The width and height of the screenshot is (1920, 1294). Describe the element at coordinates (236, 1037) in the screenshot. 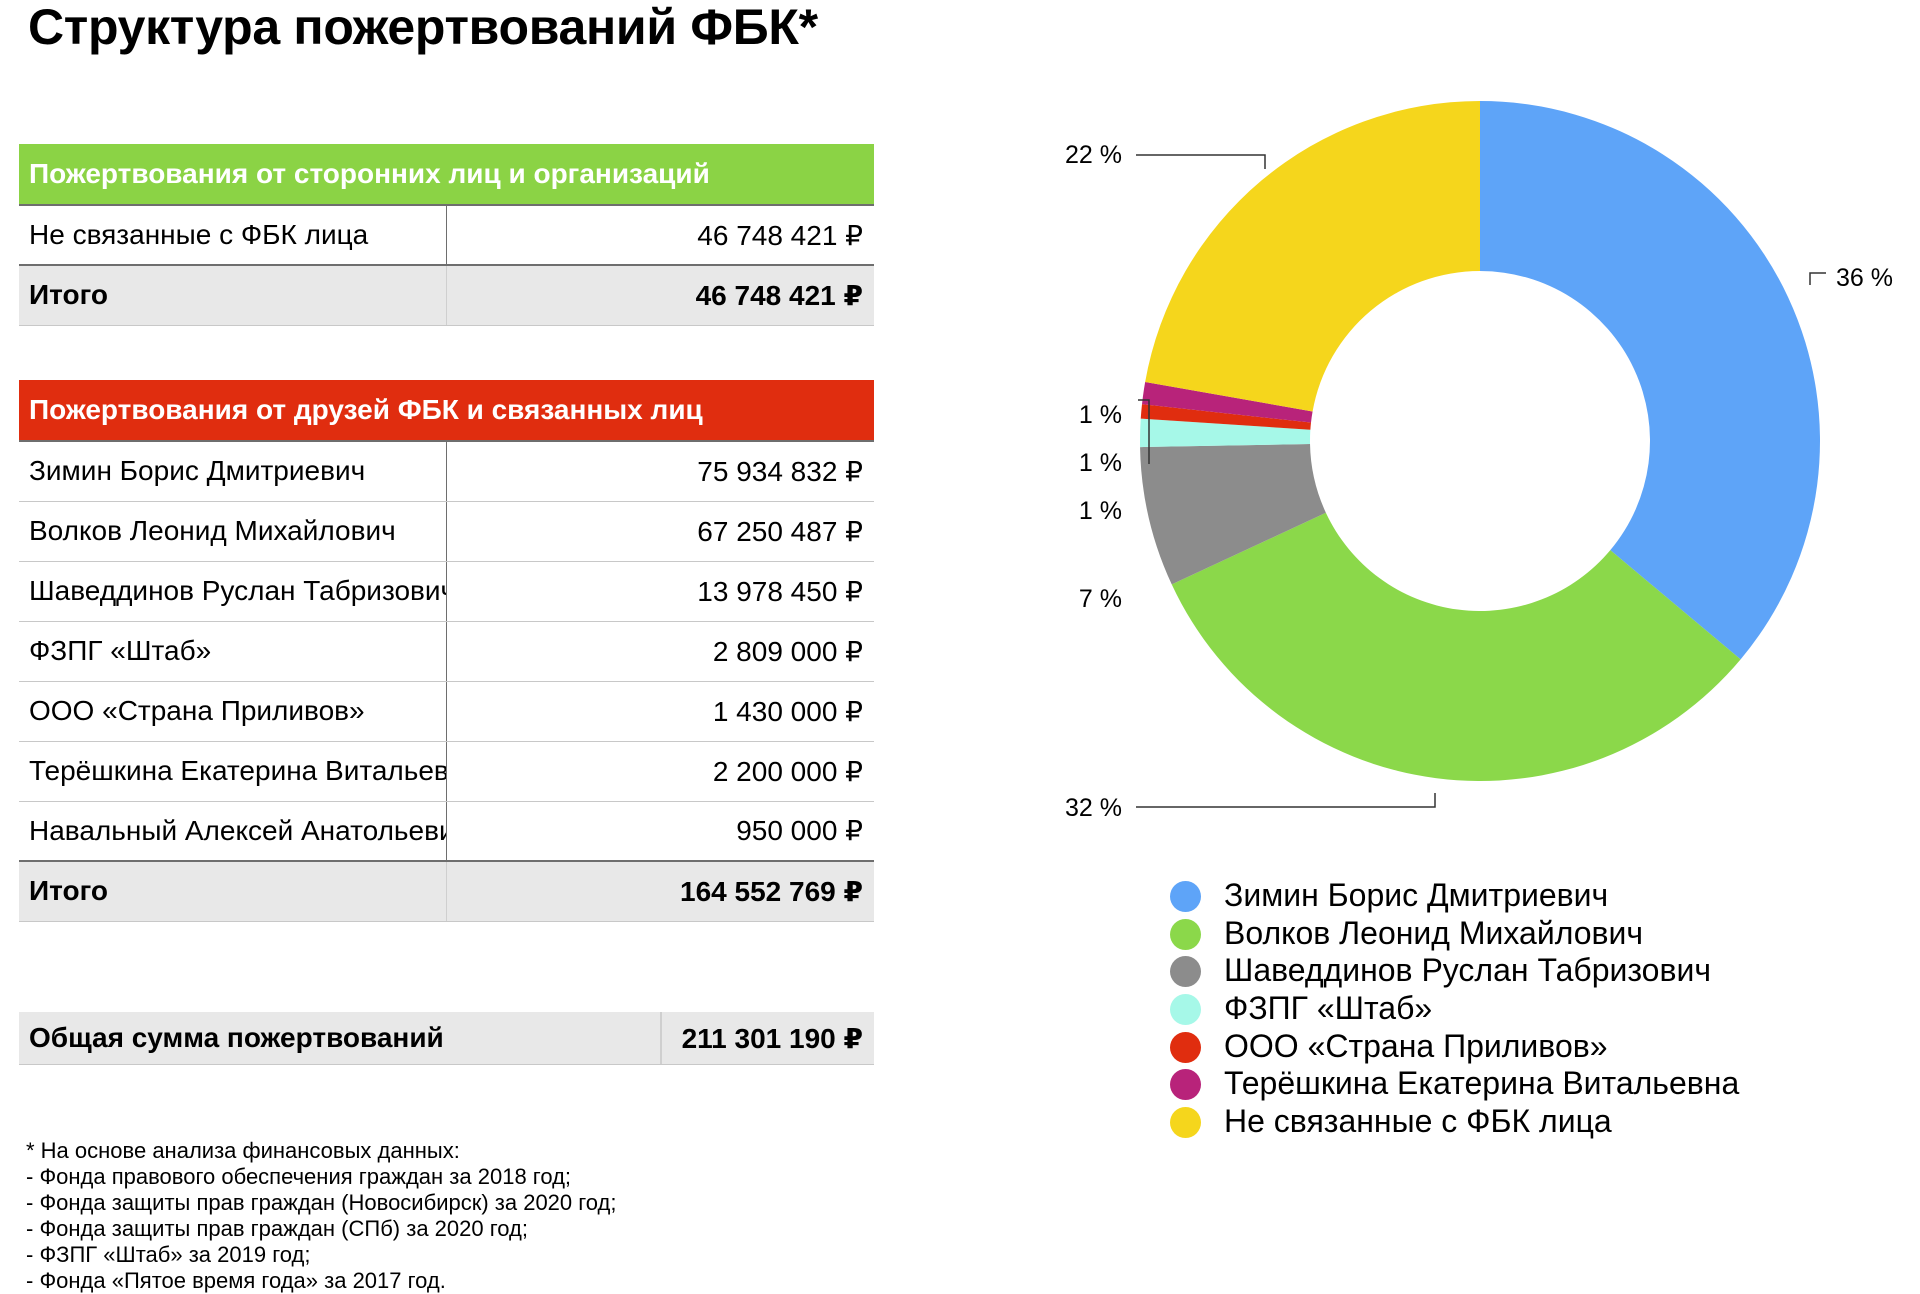

I see `grand-total-label: Общая сумма пожертвований` at that location.